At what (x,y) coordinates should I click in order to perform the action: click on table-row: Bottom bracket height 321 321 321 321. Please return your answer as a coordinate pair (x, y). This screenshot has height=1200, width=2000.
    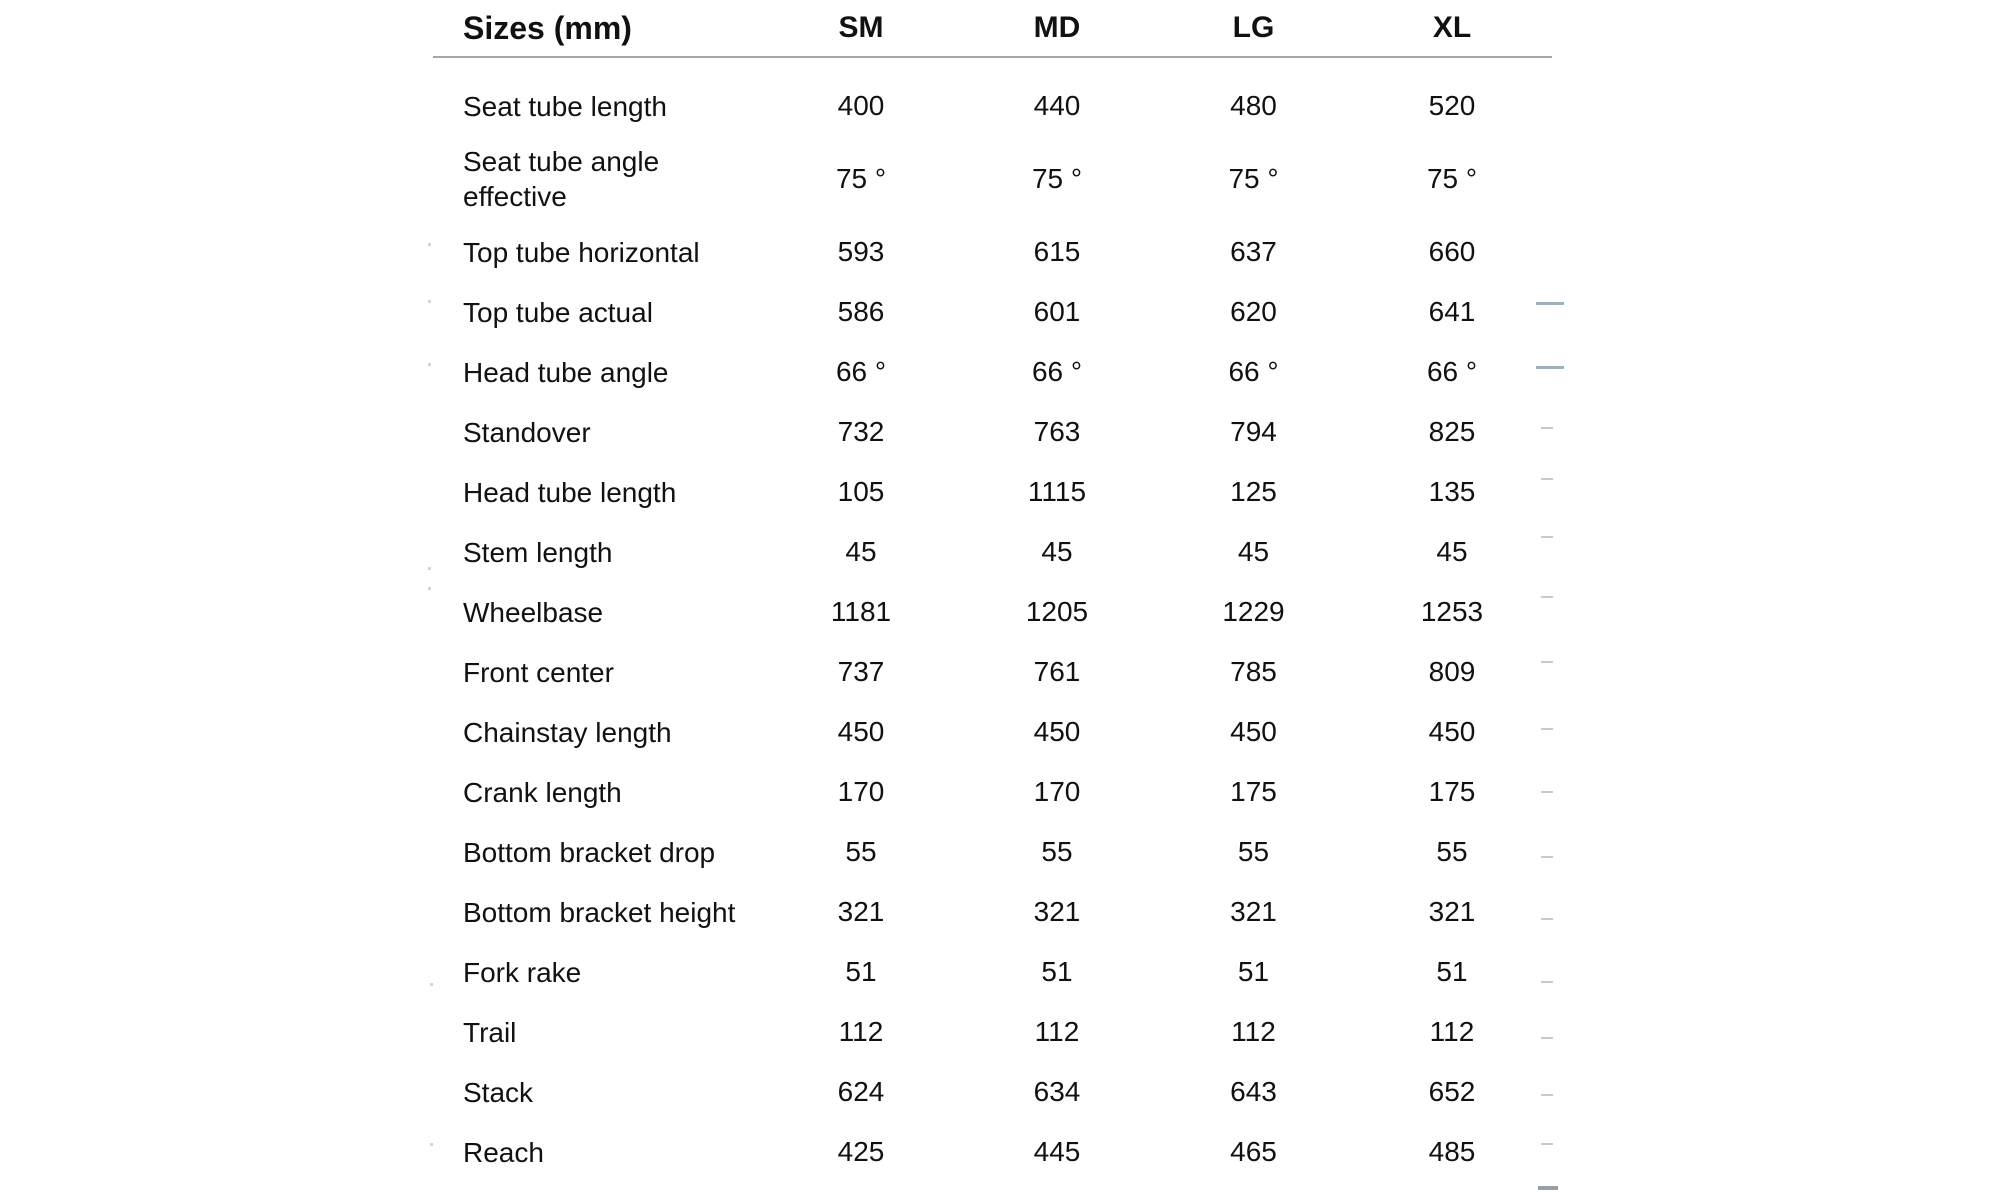
    Looking at the image, I should click on (992, 912).